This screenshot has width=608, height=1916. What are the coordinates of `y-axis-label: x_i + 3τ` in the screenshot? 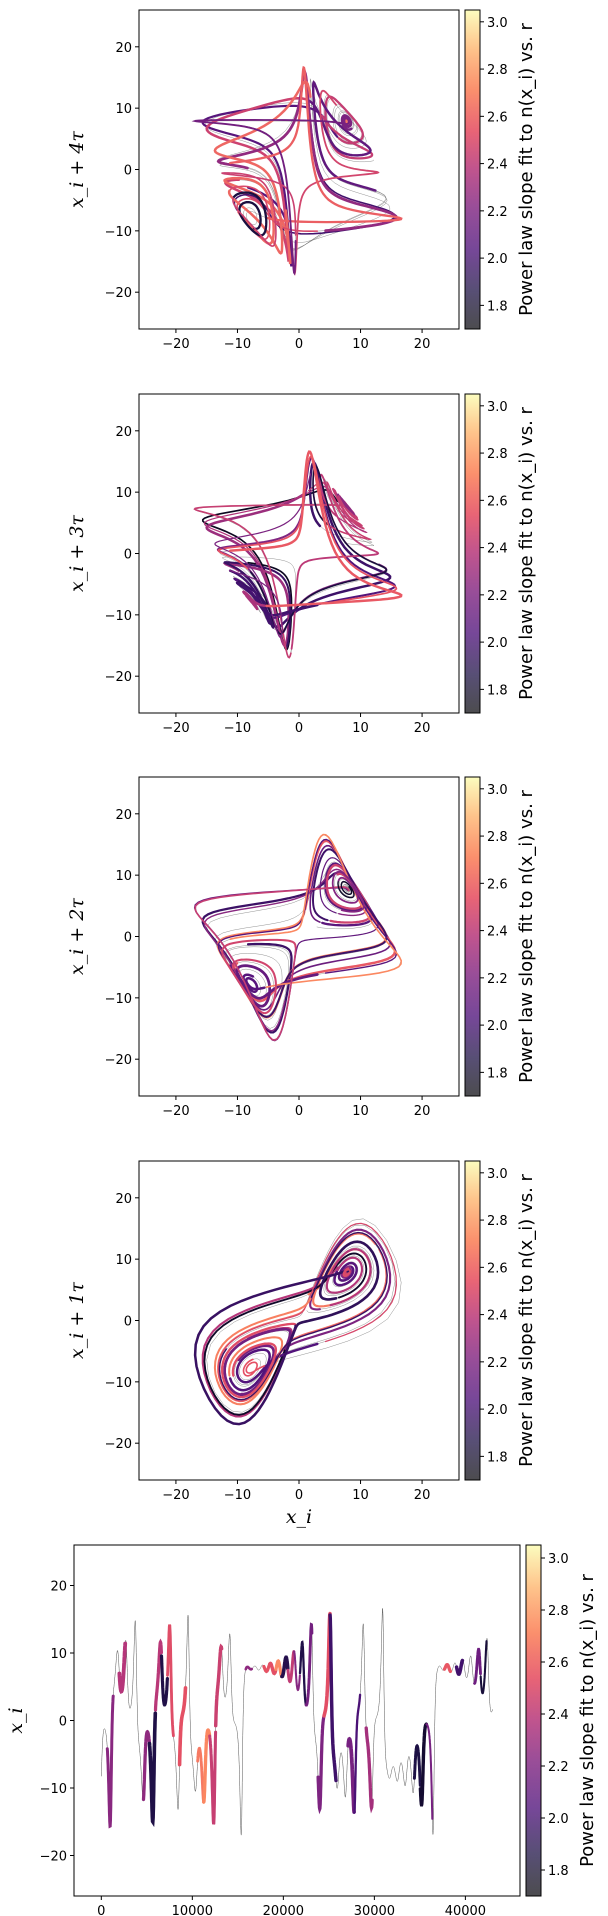 It's located at (77, 553).